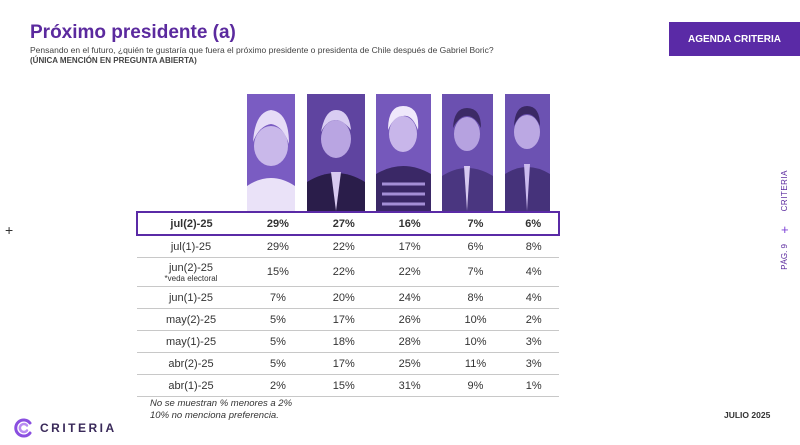 The width and height of the screenshot is (800, 445). Describe the element at coordinates (409, 385) in the screenshot. I see `table-cell: 31%` at that location.